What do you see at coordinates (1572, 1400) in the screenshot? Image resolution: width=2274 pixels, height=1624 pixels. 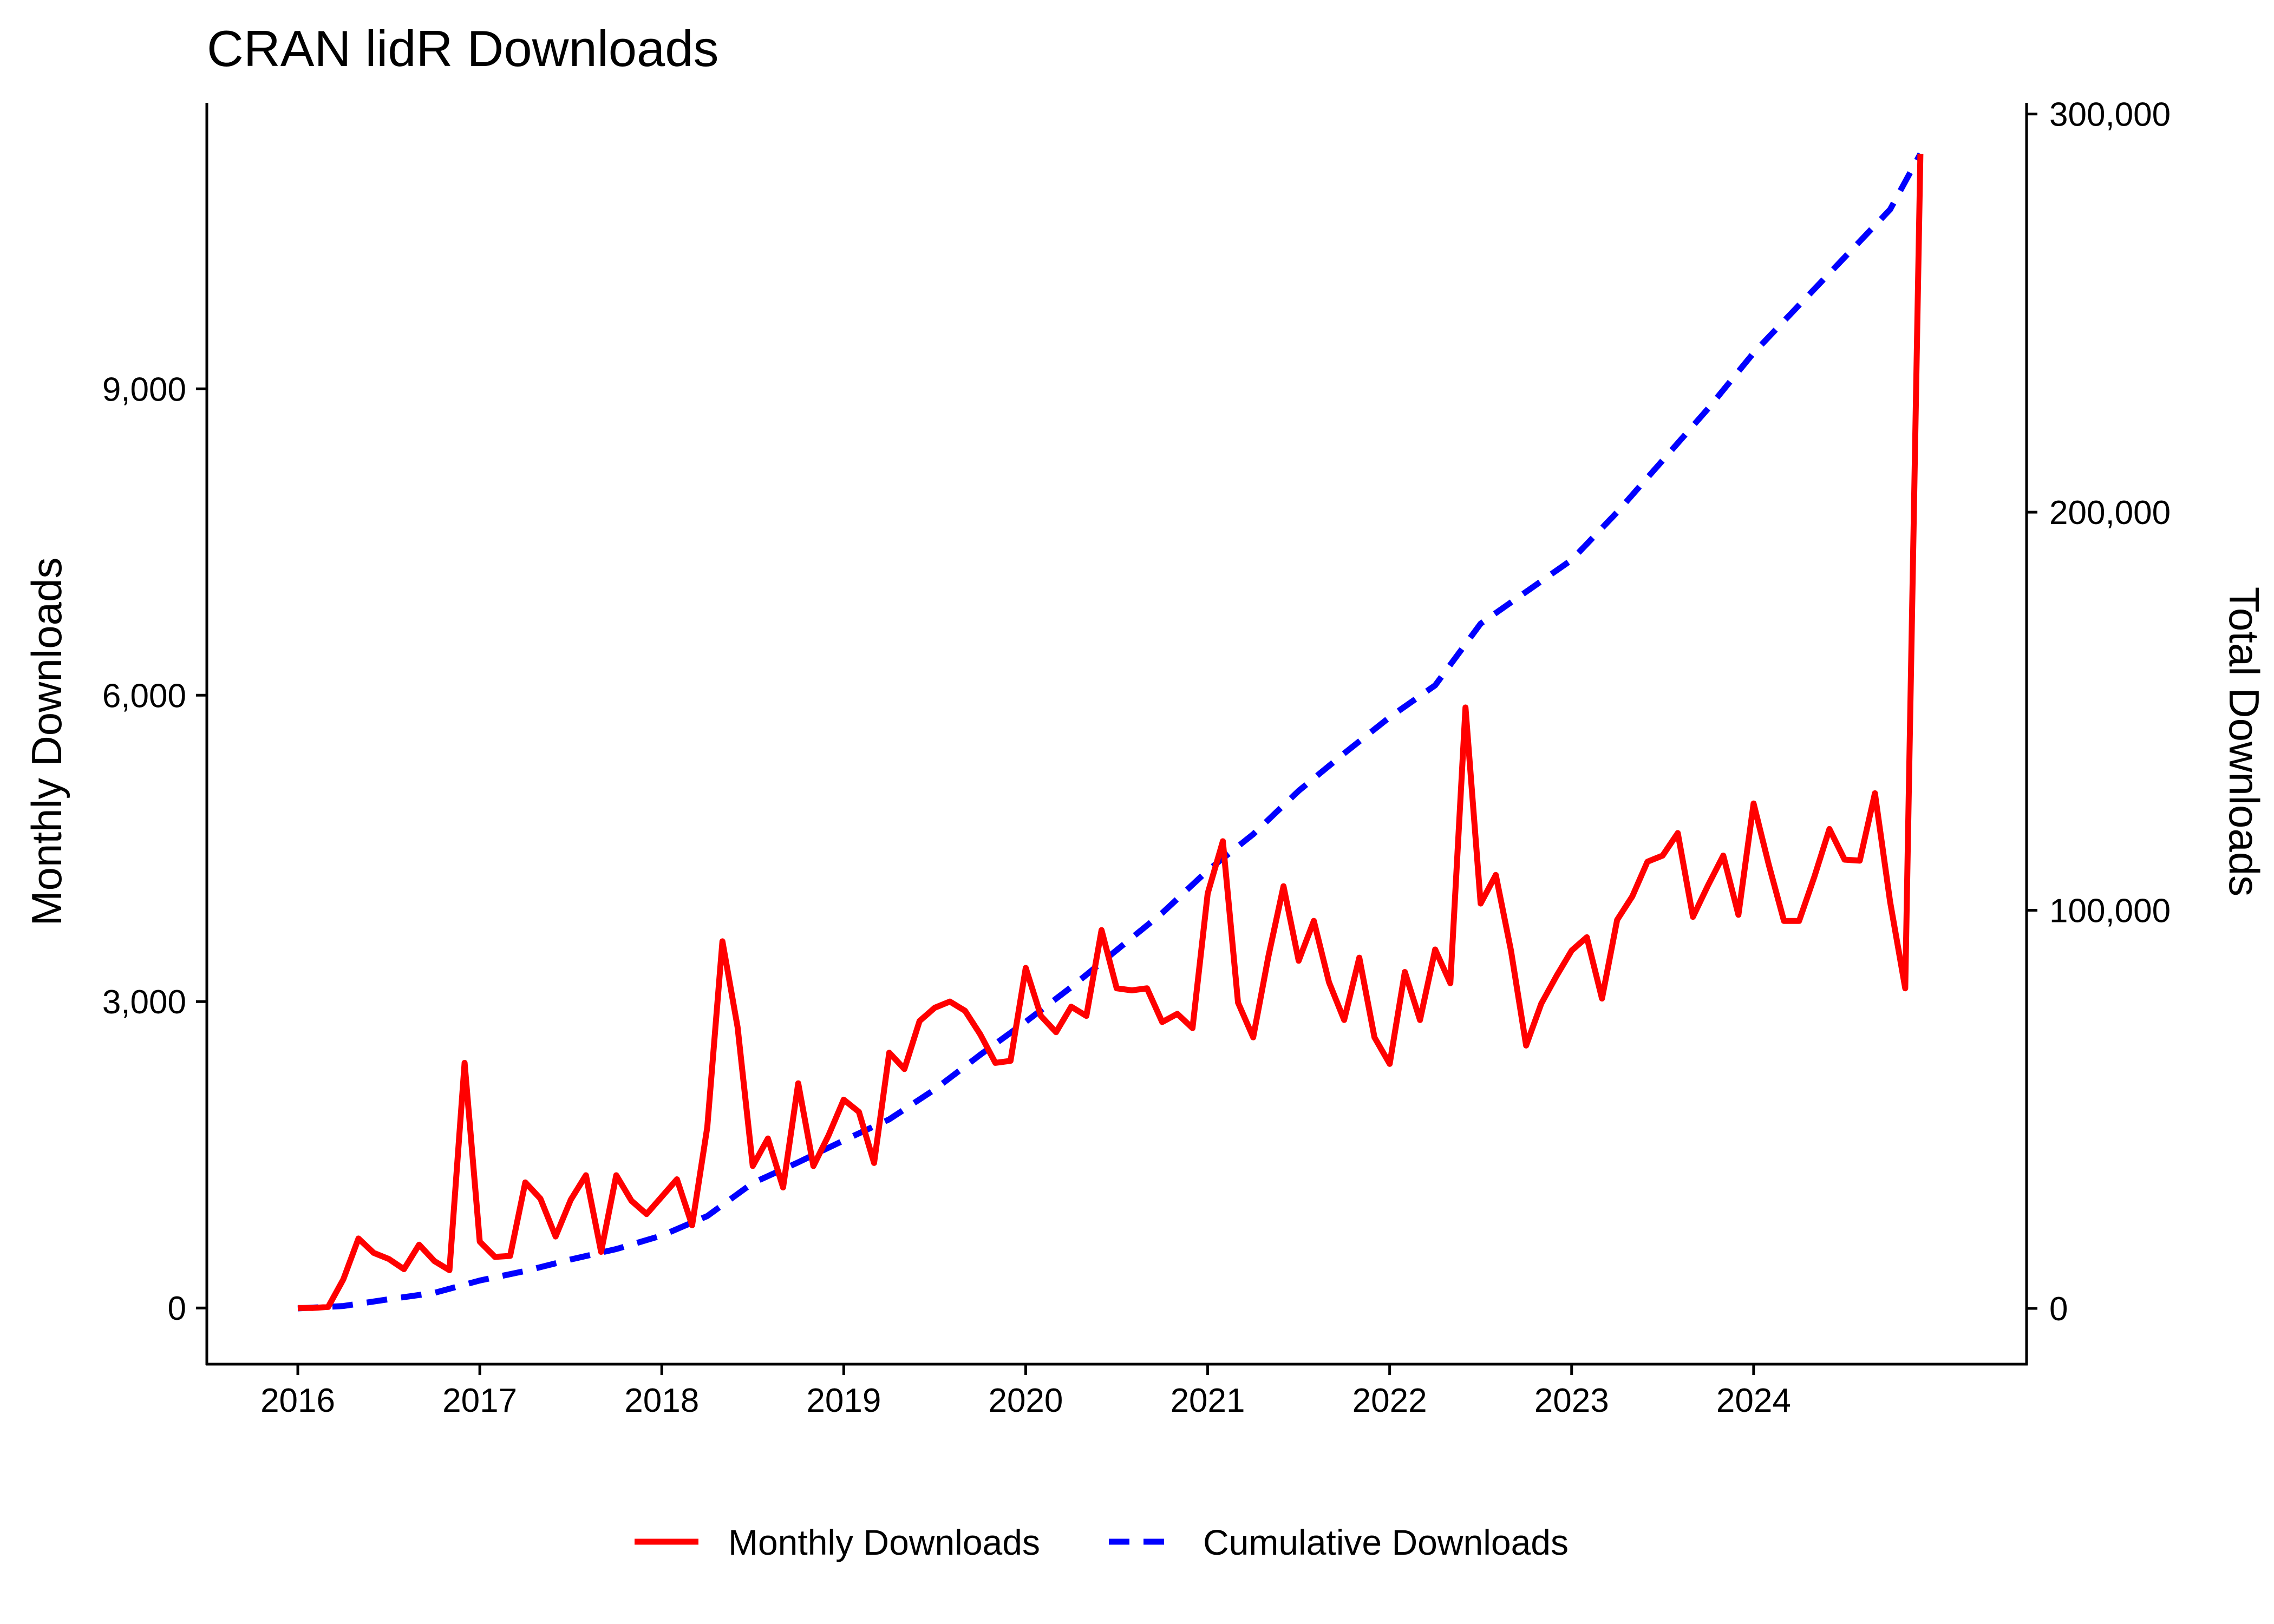 I see `x-tick-label: 2023` at bounding box center [1572, 1400].